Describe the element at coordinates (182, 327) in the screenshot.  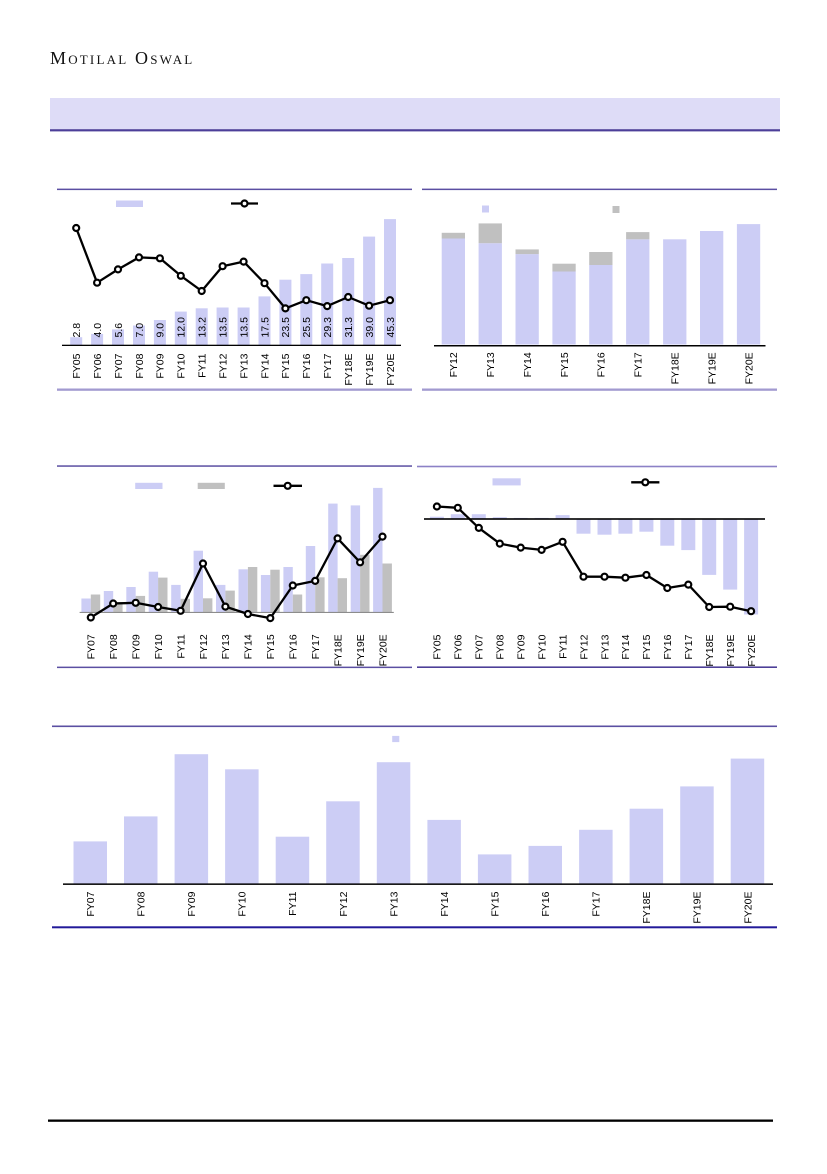
I see `svg-text: 12.0` at that location.